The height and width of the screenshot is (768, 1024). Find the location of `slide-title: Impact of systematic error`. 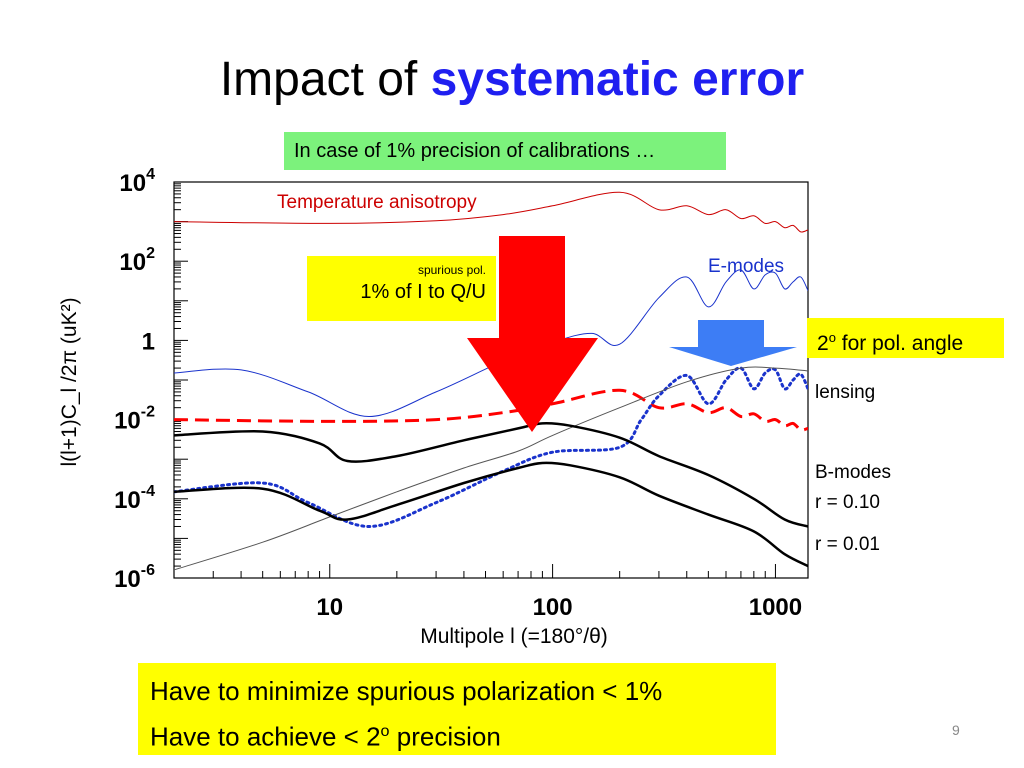

slide-title: Impact of systematic error is located at coordinates (512, 80).